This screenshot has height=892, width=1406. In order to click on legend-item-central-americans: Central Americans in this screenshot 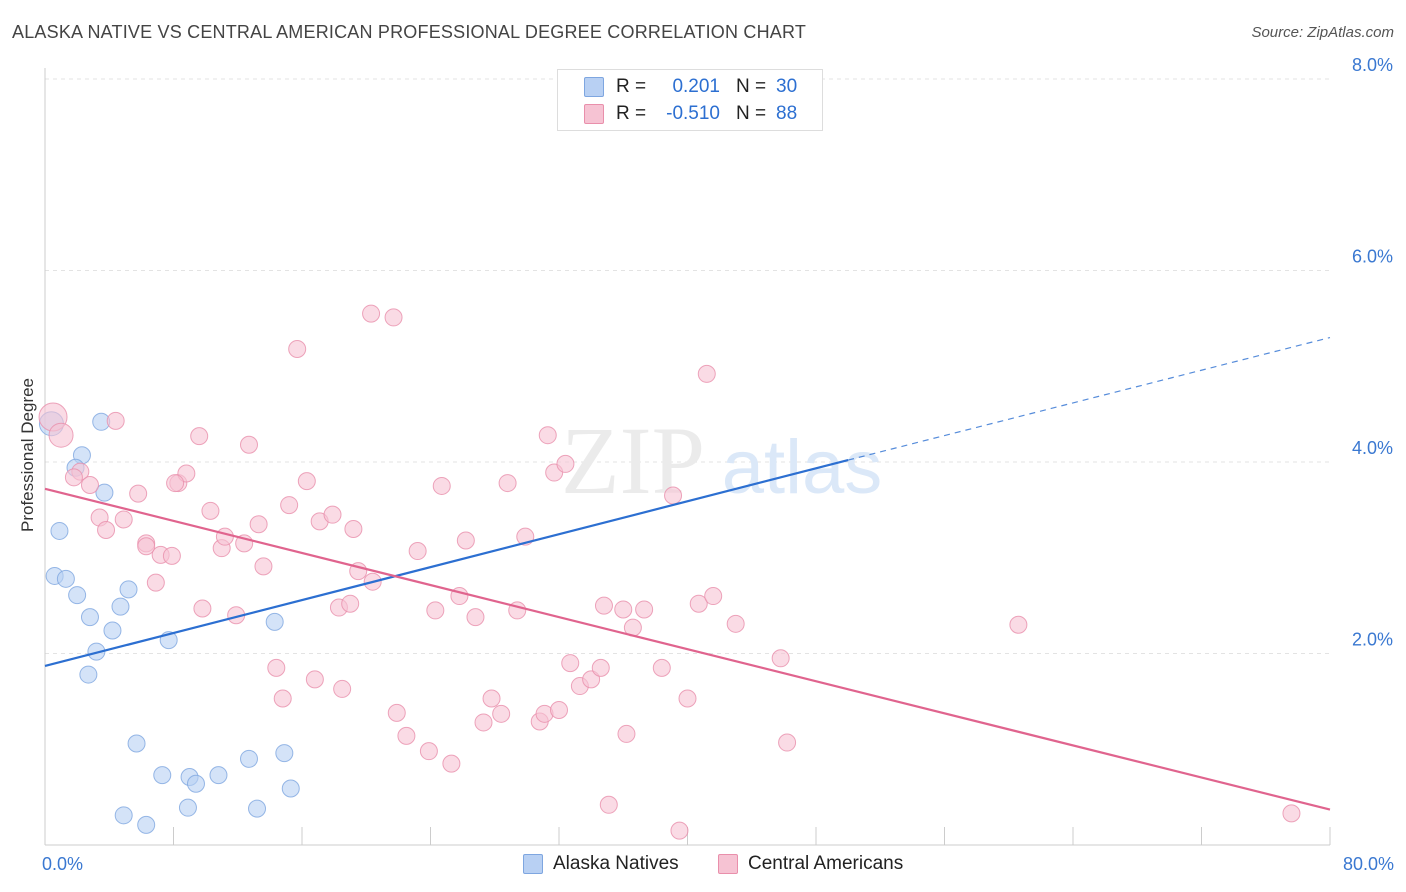, I will do `click(810, 864)`.